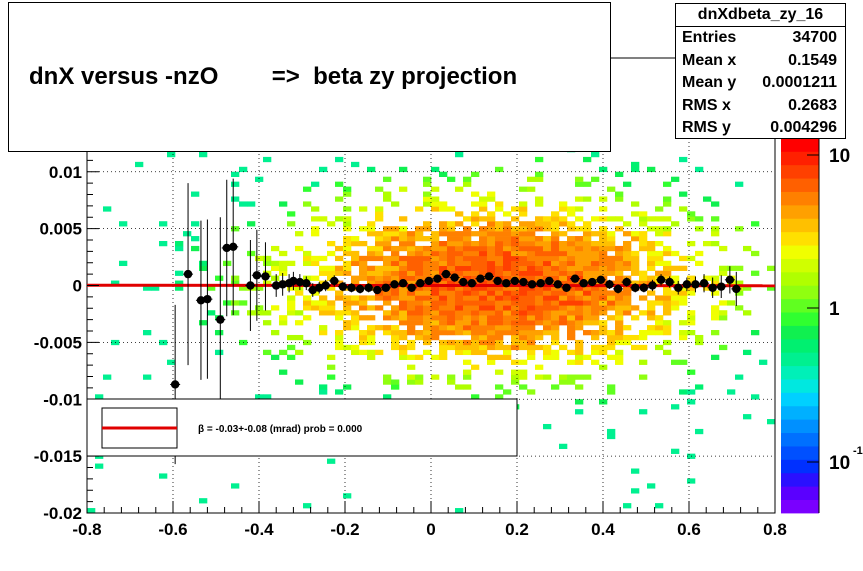  What do you see at coordinates (431, 285) in the screenshot?
I see `fit-line` at bounding box center [431, 285].